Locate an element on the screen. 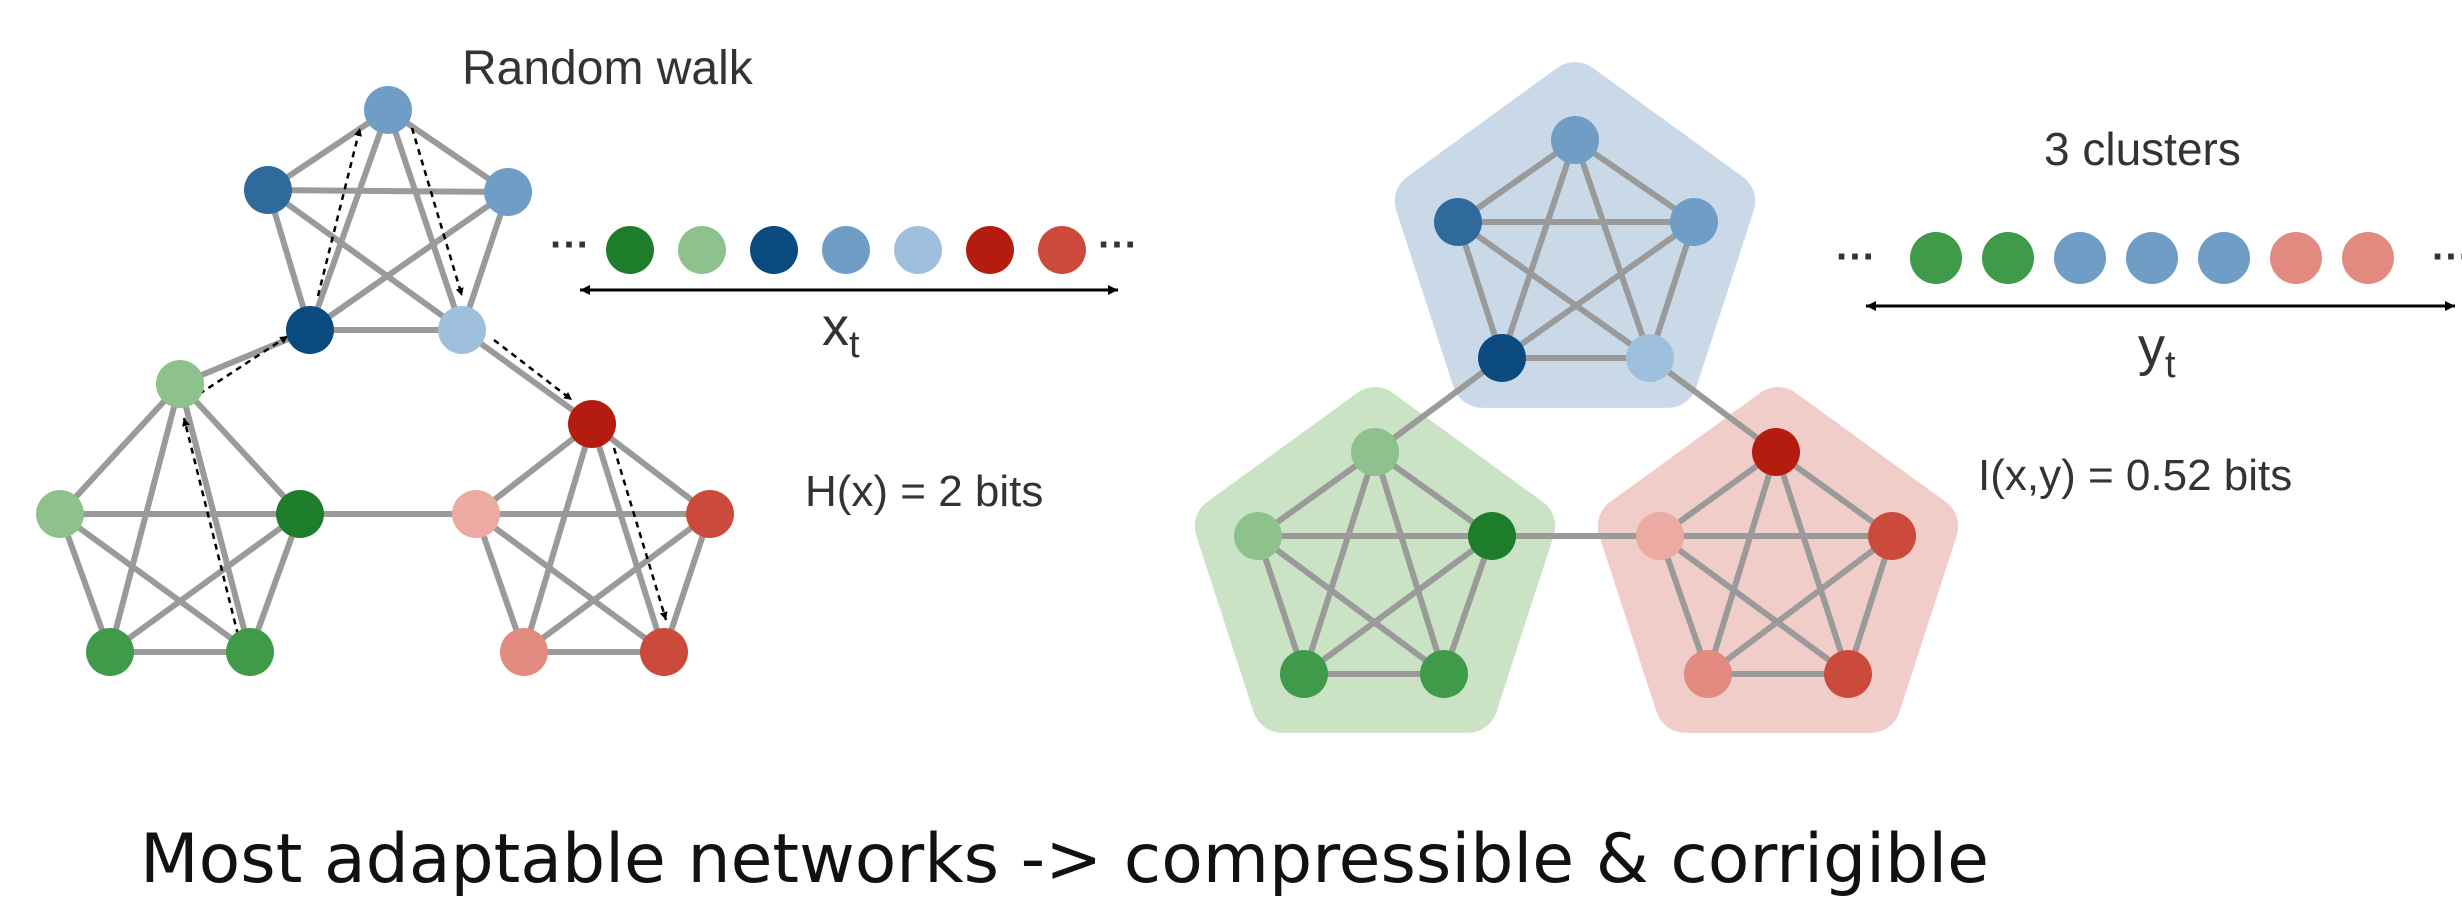  right-sequence-ellipsis-end: ··· is located at coordinates (2447, 257).